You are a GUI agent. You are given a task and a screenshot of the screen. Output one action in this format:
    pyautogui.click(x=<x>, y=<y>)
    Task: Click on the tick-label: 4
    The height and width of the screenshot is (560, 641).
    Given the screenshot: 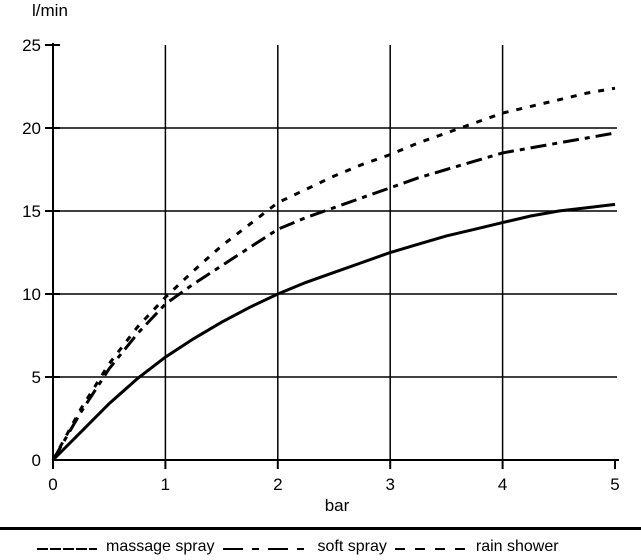 What is the action you would take?
    pyautogui.click(x=502, y=484)
    